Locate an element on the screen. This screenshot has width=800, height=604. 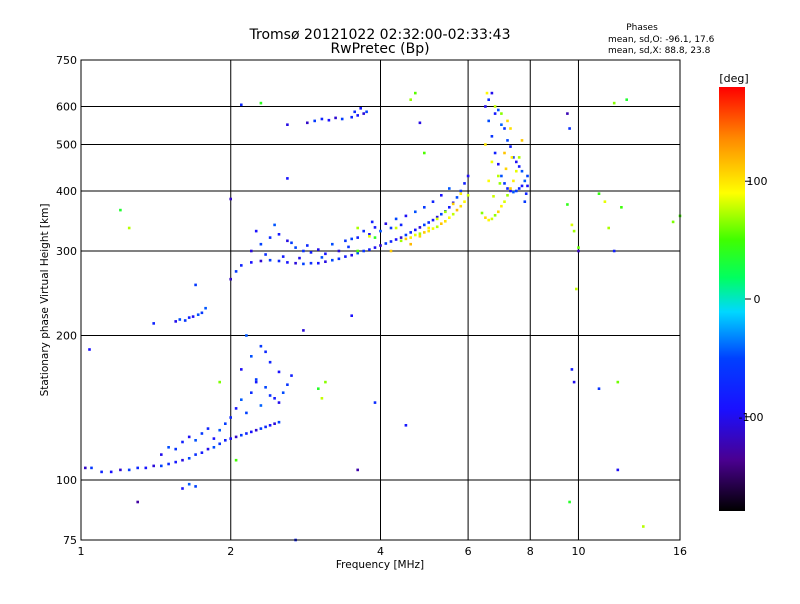
colorbar-tick-label: -100 is located at coordinates (751, 417).